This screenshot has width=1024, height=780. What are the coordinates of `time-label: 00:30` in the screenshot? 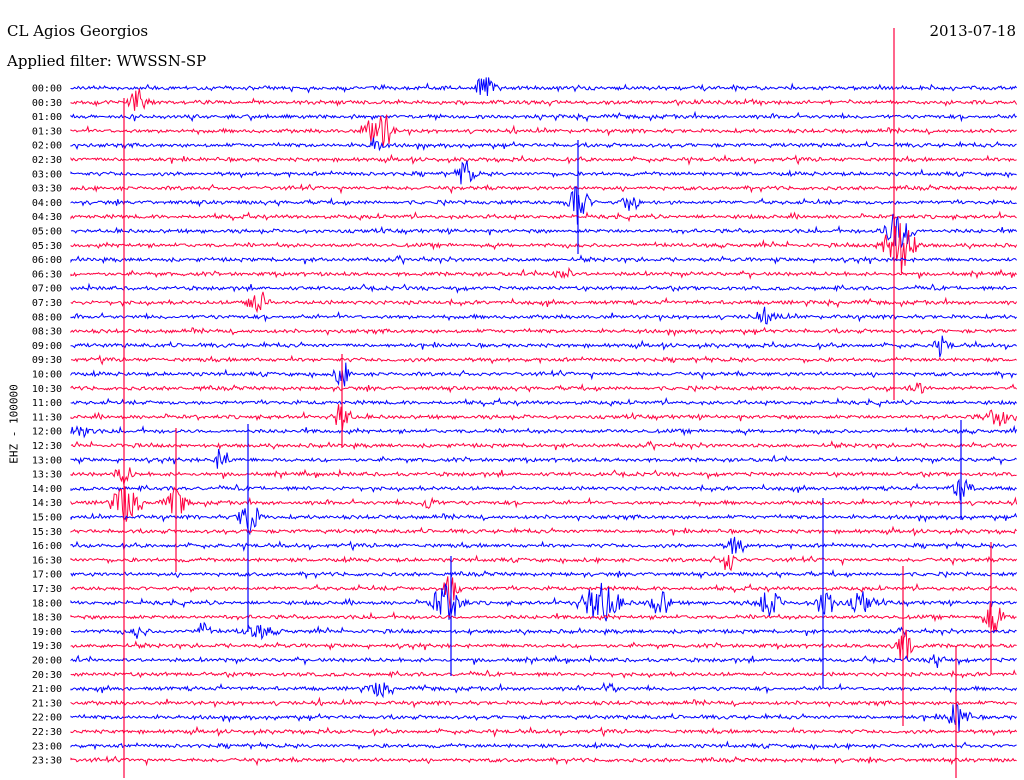 It's located at (47, 103).